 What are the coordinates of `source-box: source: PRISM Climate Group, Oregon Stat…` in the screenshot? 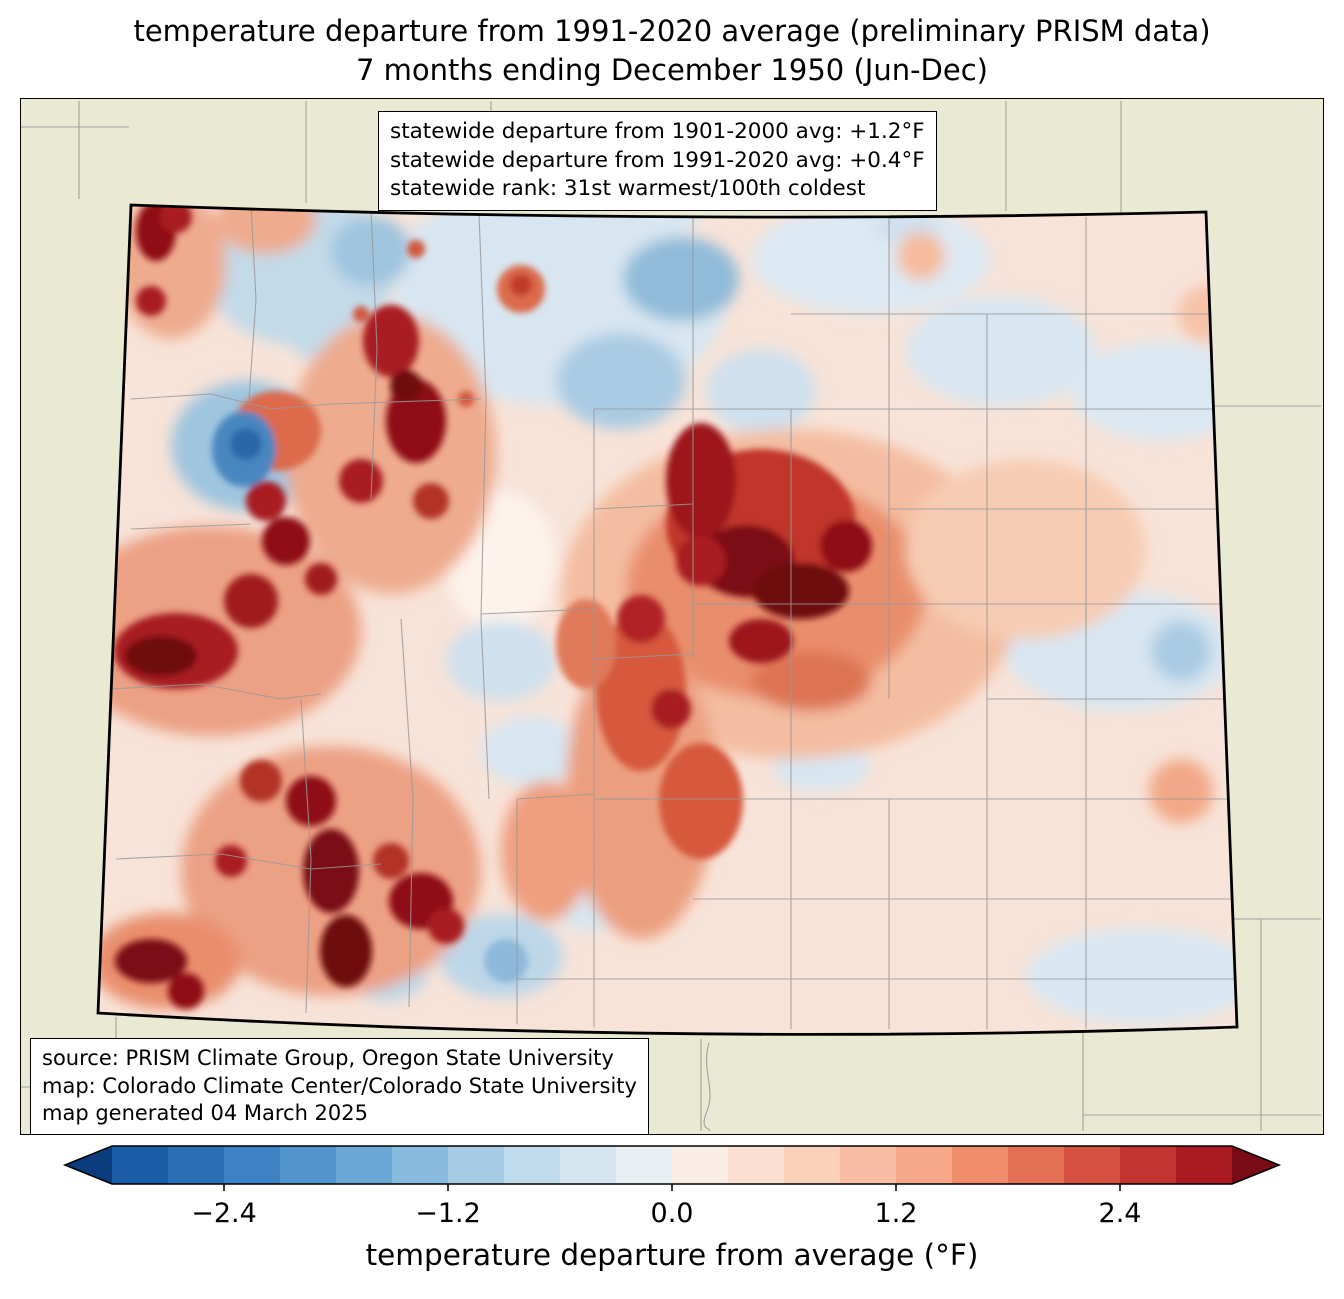 It's located at (339, 1086).